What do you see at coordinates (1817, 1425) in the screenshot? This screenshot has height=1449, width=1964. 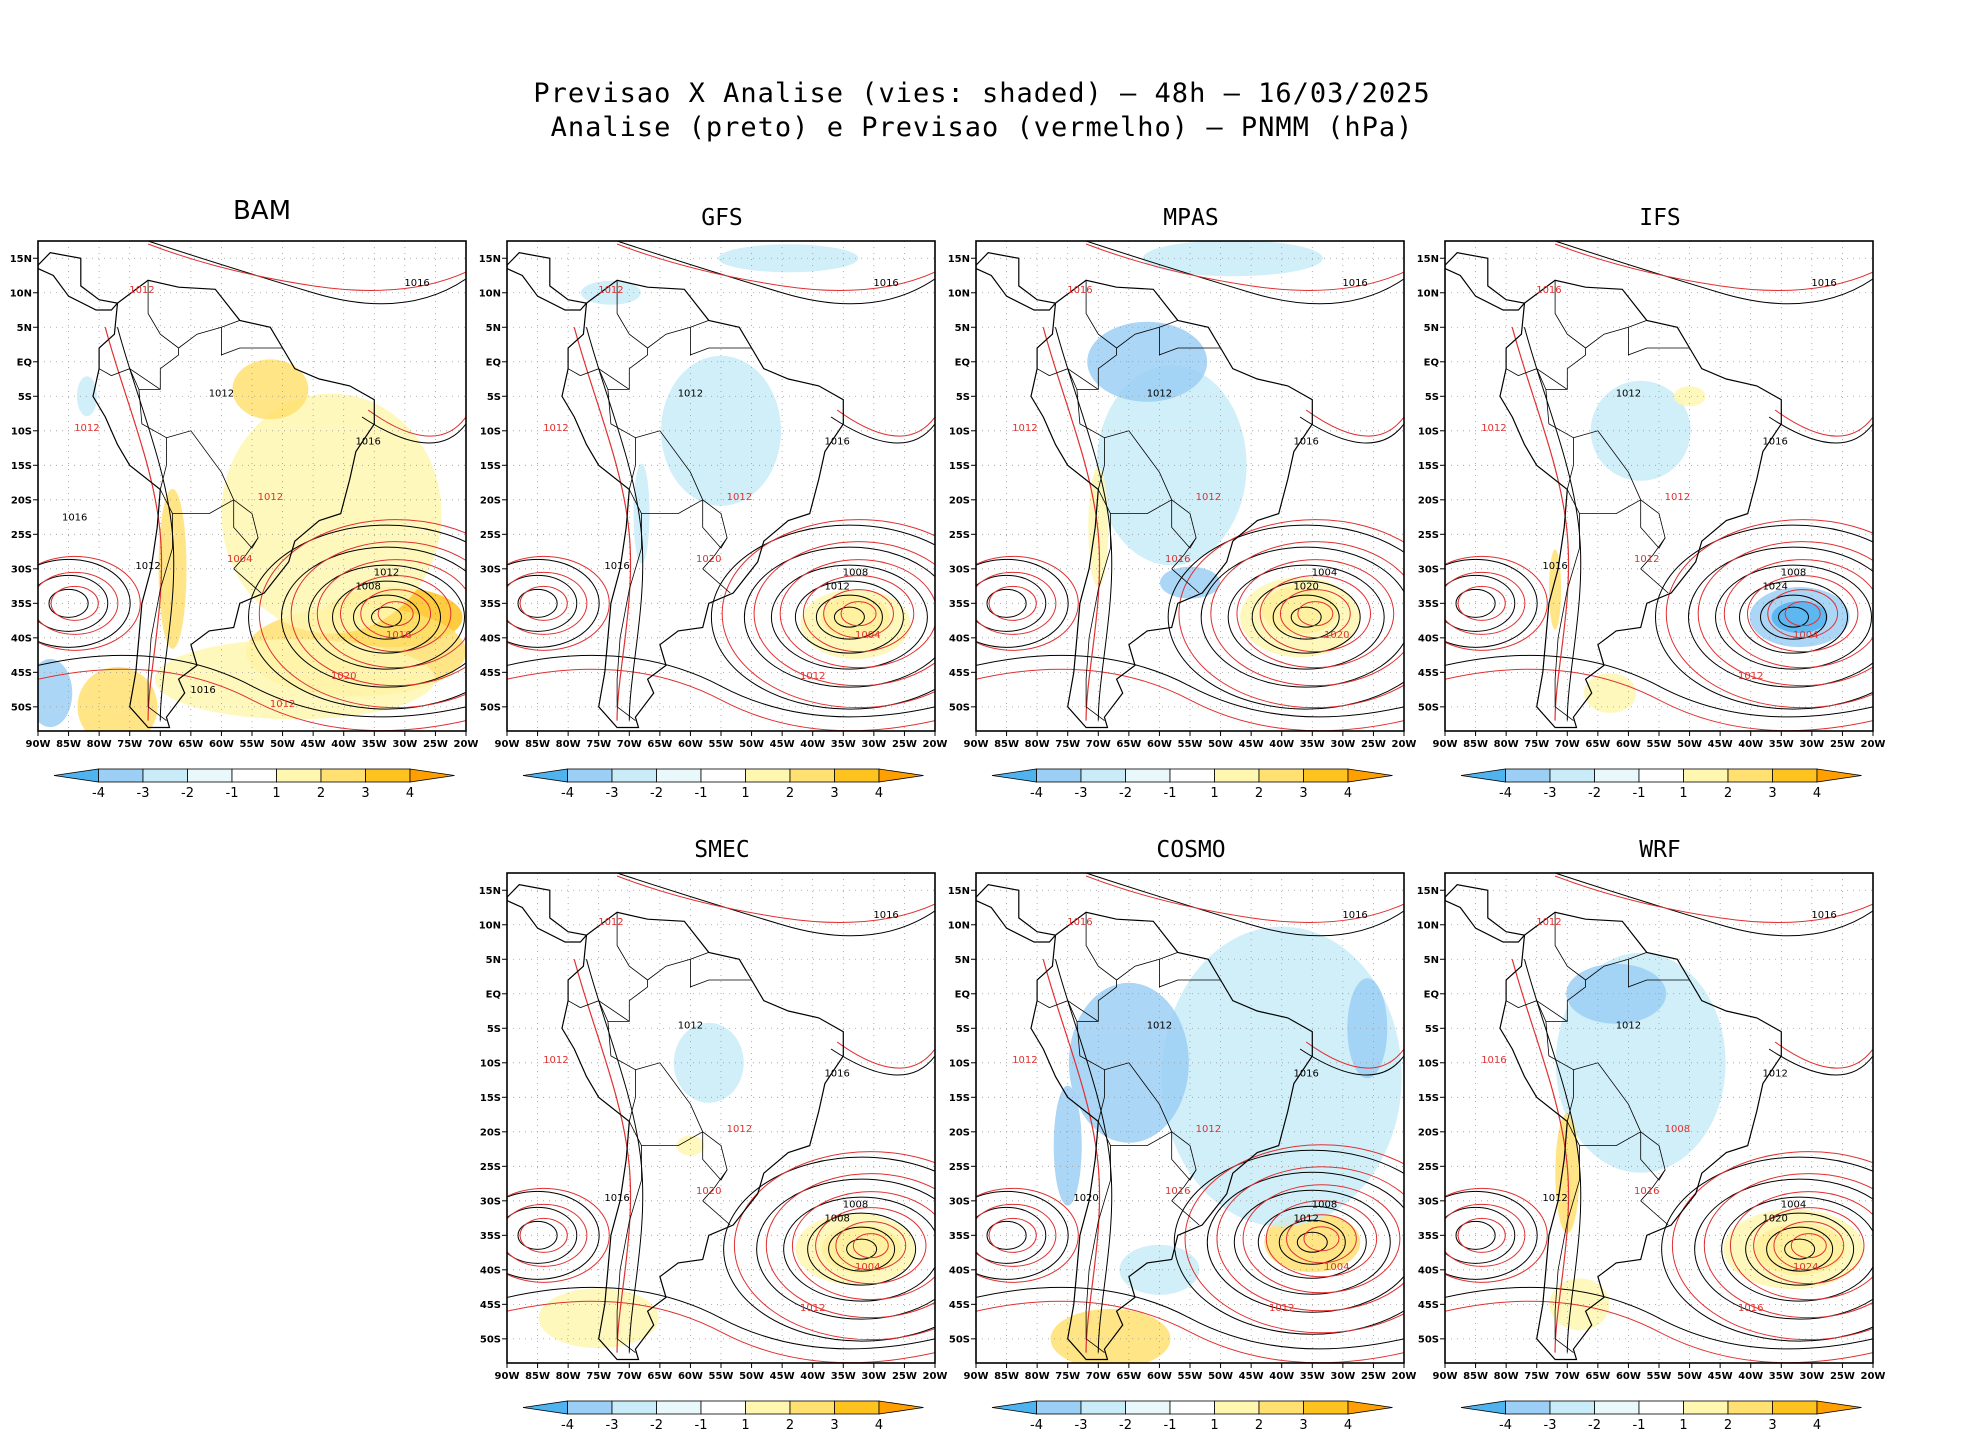 I see `colorbar-tick-label: 4` at bounding box center [1817, 1425].